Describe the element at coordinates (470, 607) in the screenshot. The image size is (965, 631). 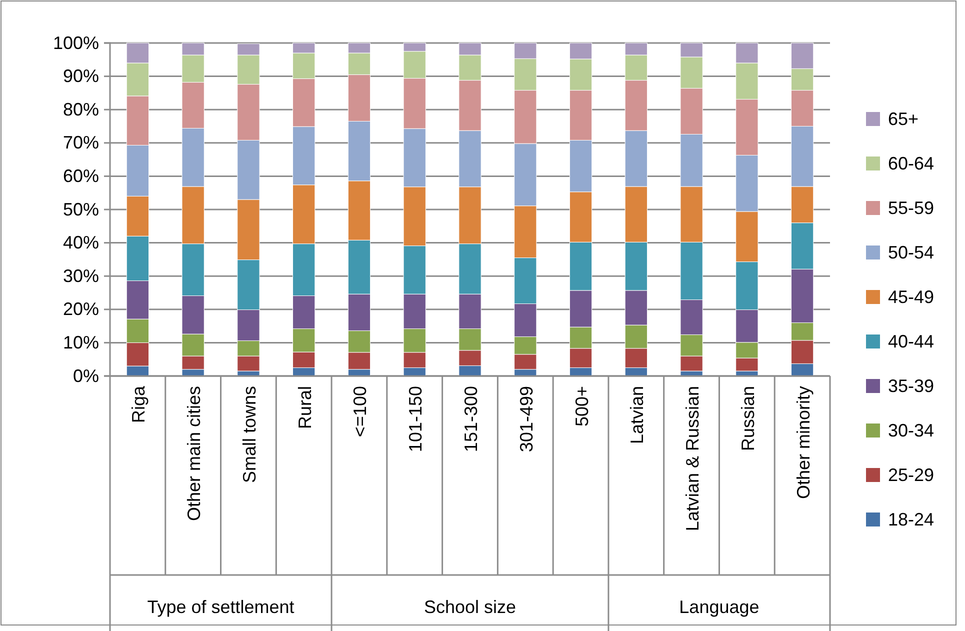
I see `text: School size` at that location.